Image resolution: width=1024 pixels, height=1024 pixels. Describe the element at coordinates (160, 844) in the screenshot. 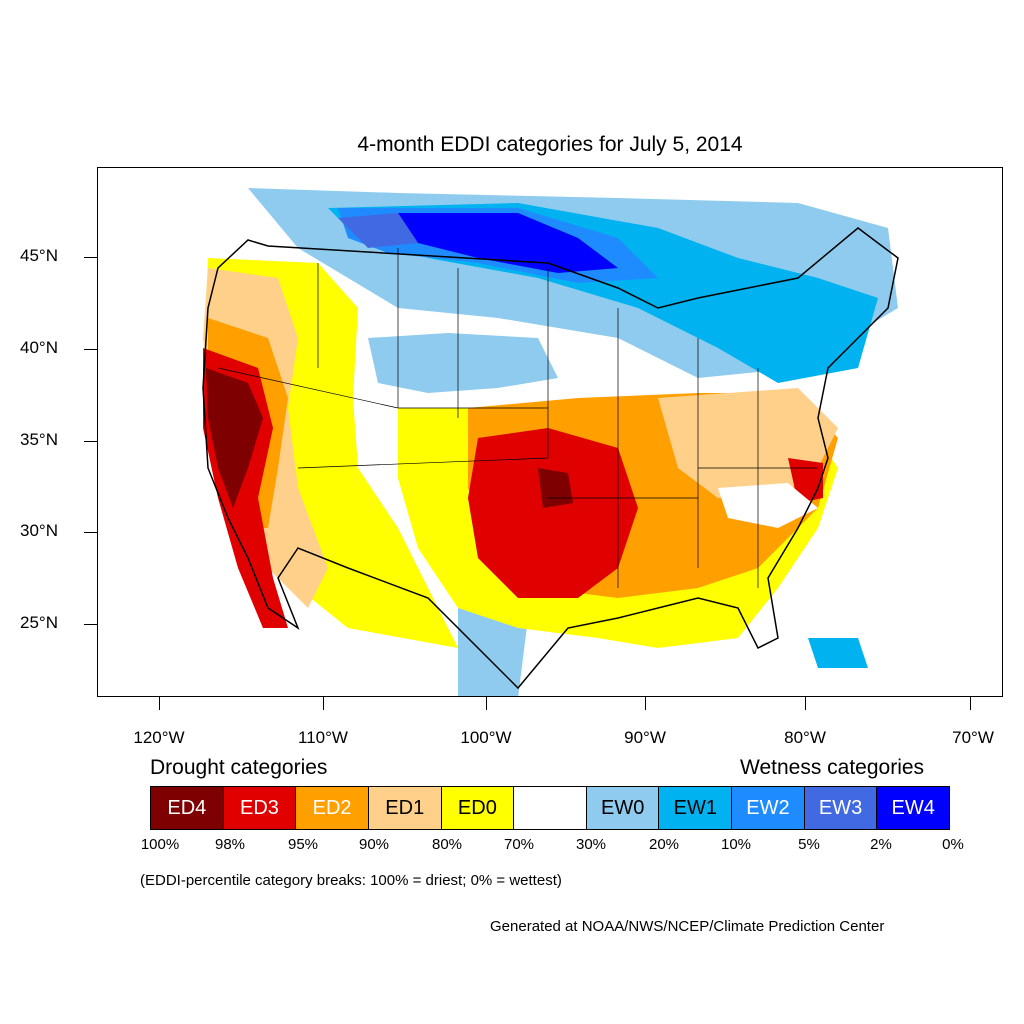

I see `pct-label: 100%` at that location.